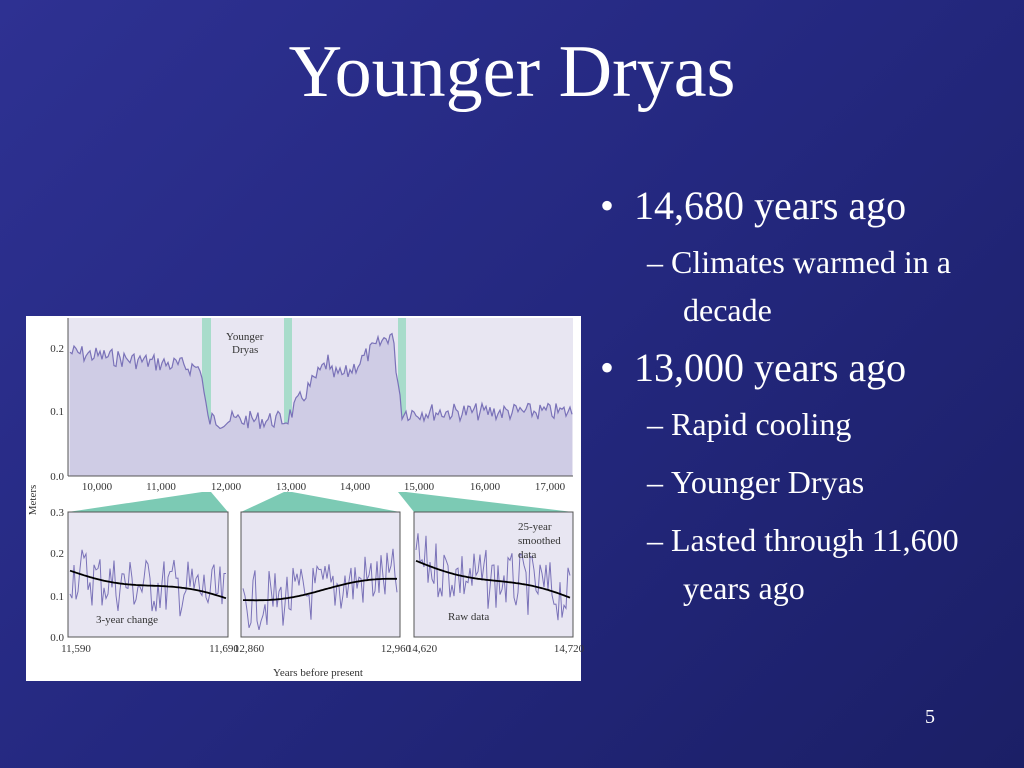  I want to click on bullet-text: 13,000 years ago, so click(770, 367).